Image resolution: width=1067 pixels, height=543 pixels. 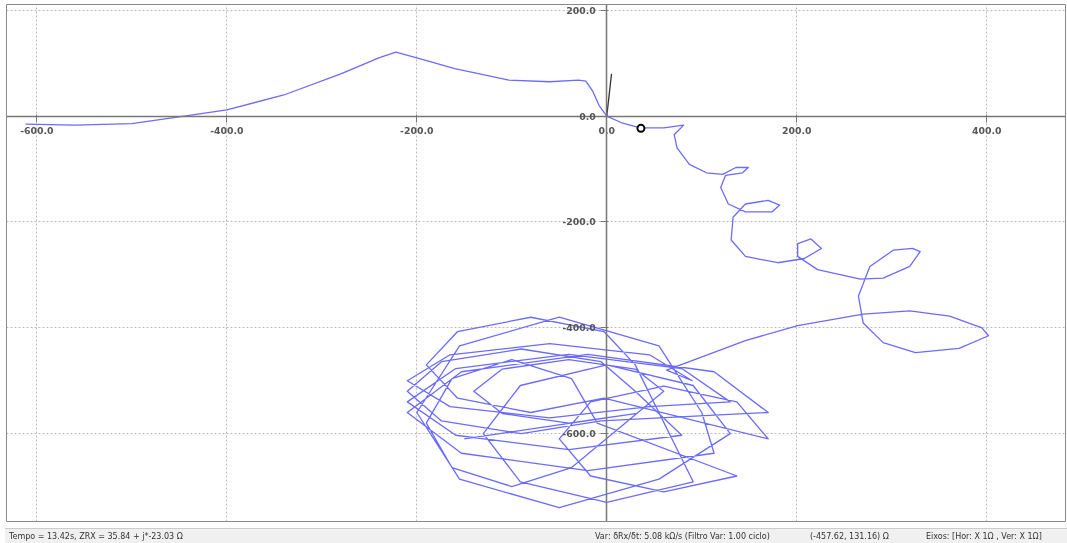 I want to click on x-tick-label: -200.0, so click(x=417, y=131).